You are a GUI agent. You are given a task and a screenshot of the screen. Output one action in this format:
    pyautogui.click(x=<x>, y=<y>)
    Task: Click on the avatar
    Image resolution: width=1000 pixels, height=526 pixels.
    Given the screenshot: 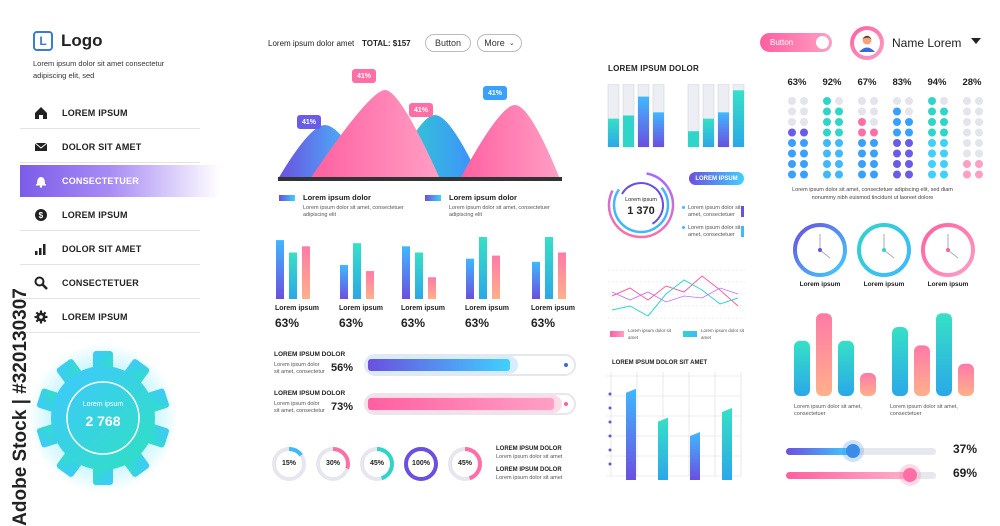 What is the action you would take?
    pyautogui.click(x=867, y=43)
    